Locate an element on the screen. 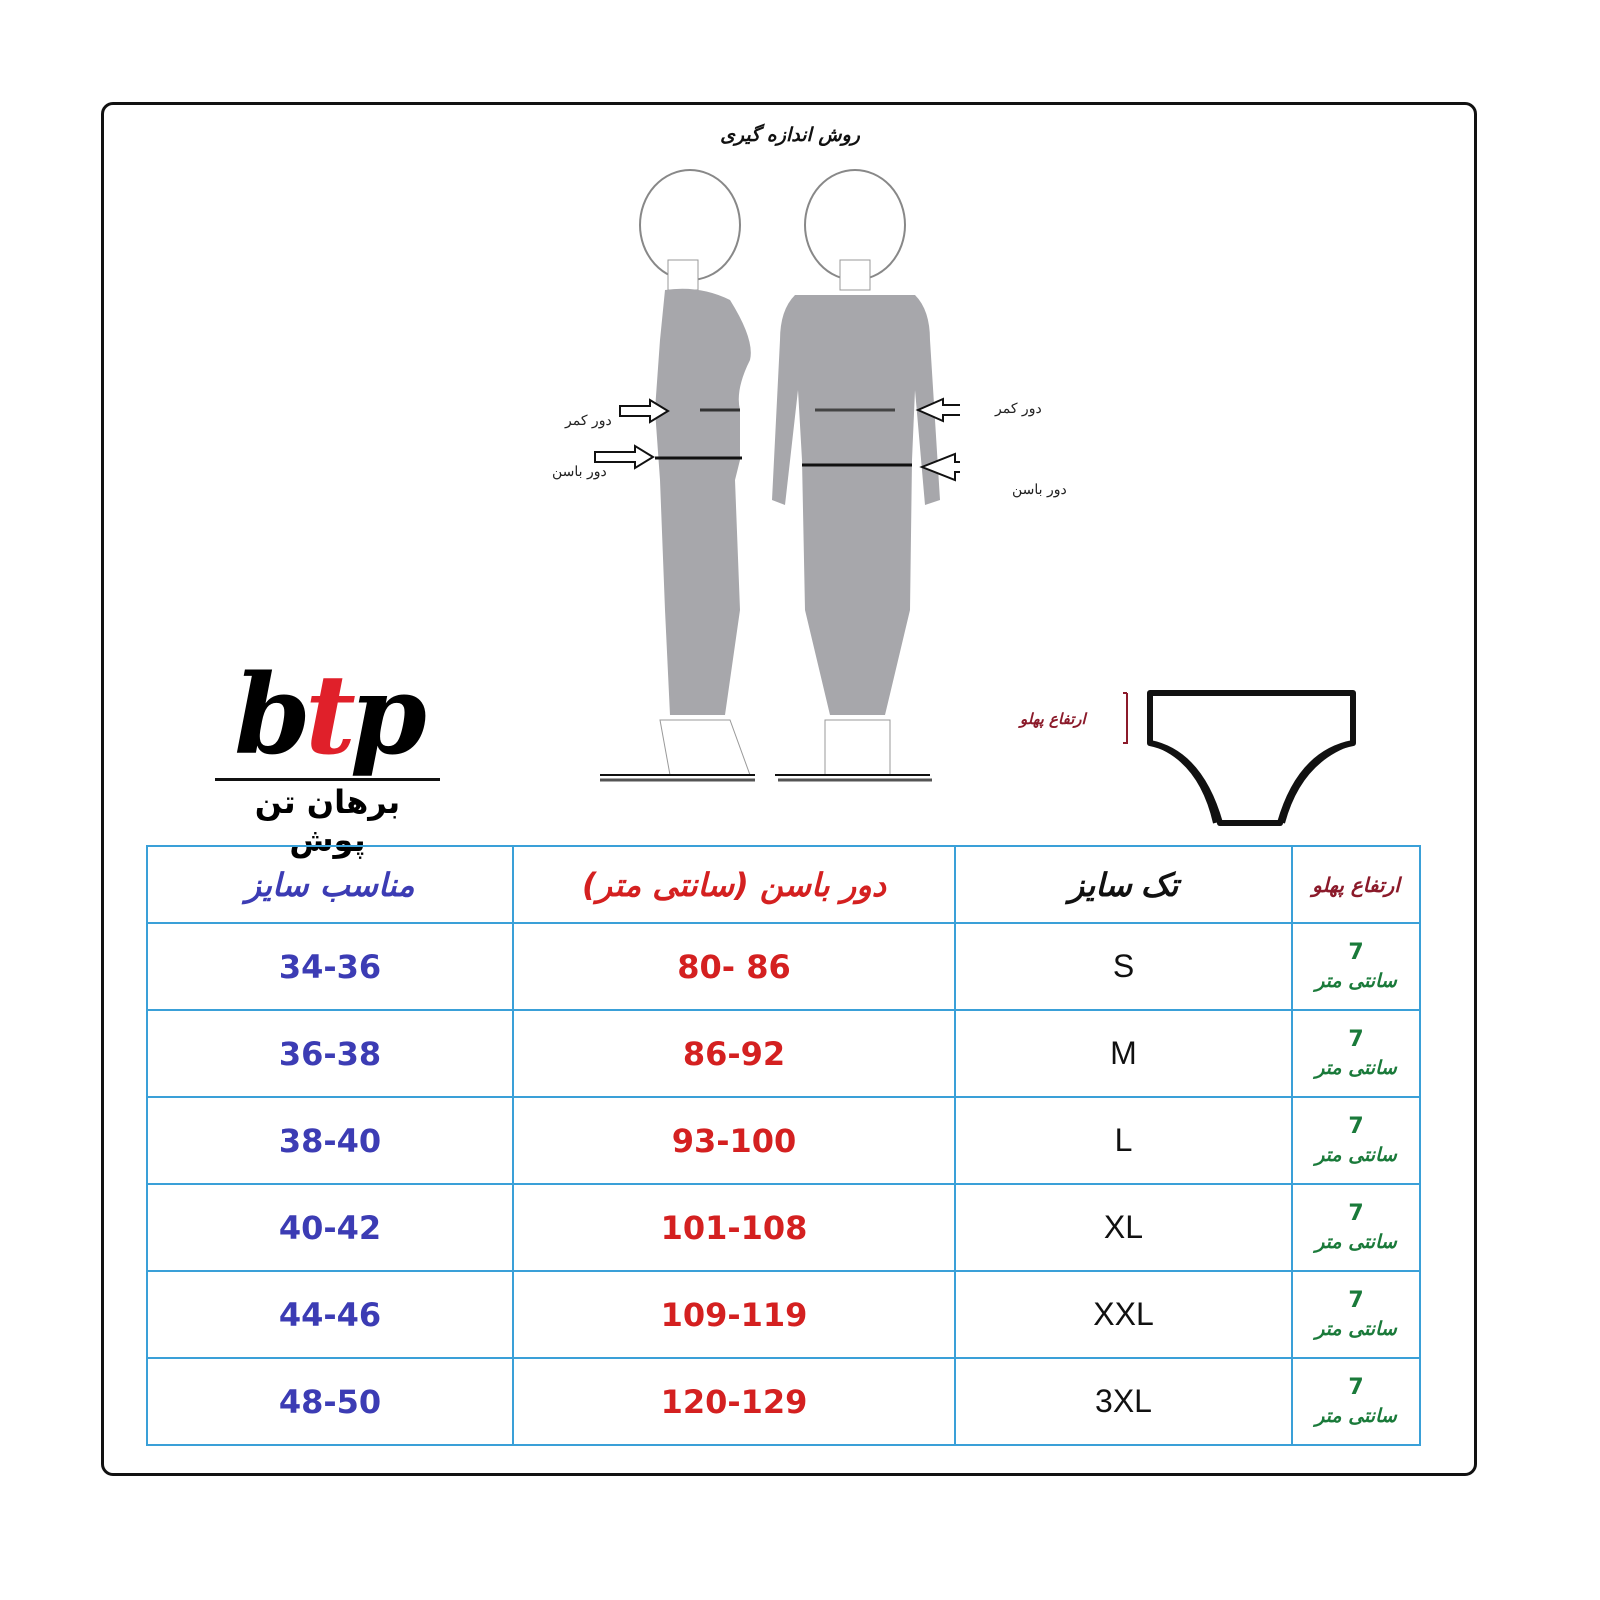 Image resolution: width=1600 pixels, height=1600 pixels. front-hip-label: دور باسن is located at coordinates (1039, 490).